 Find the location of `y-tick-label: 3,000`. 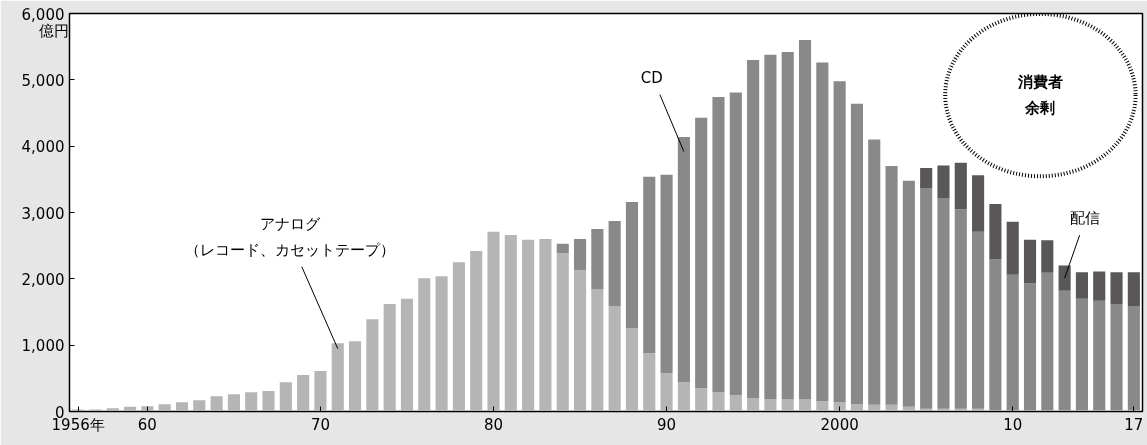

y-tick-label: 3,000 is located at coordinates (43, 213).